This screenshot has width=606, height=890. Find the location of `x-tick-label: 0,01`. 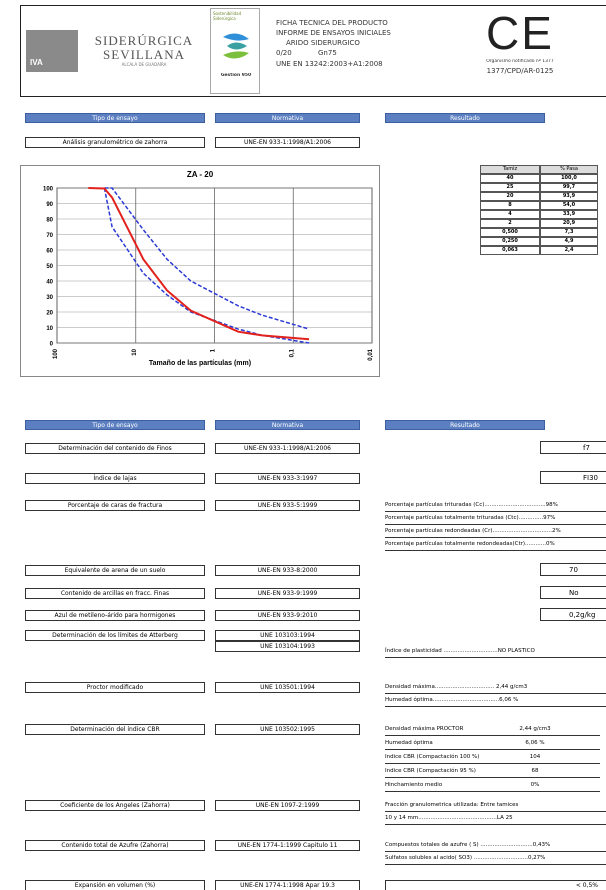

x-tick-label: 0,01 is located at coordinates (371, 354).